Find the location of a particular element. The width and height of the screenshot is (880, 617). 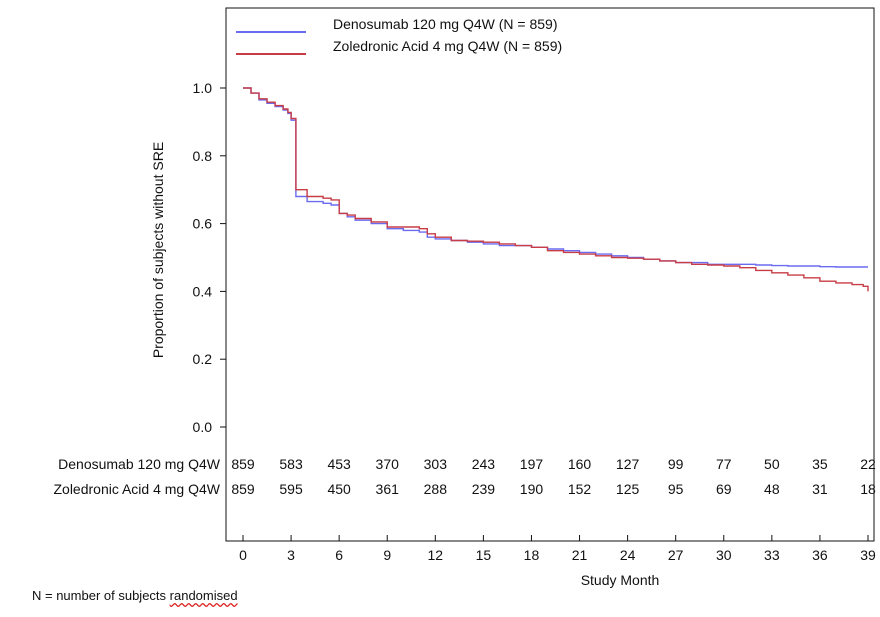

x-tick-label: 6 is located at coordinates (339, 555).